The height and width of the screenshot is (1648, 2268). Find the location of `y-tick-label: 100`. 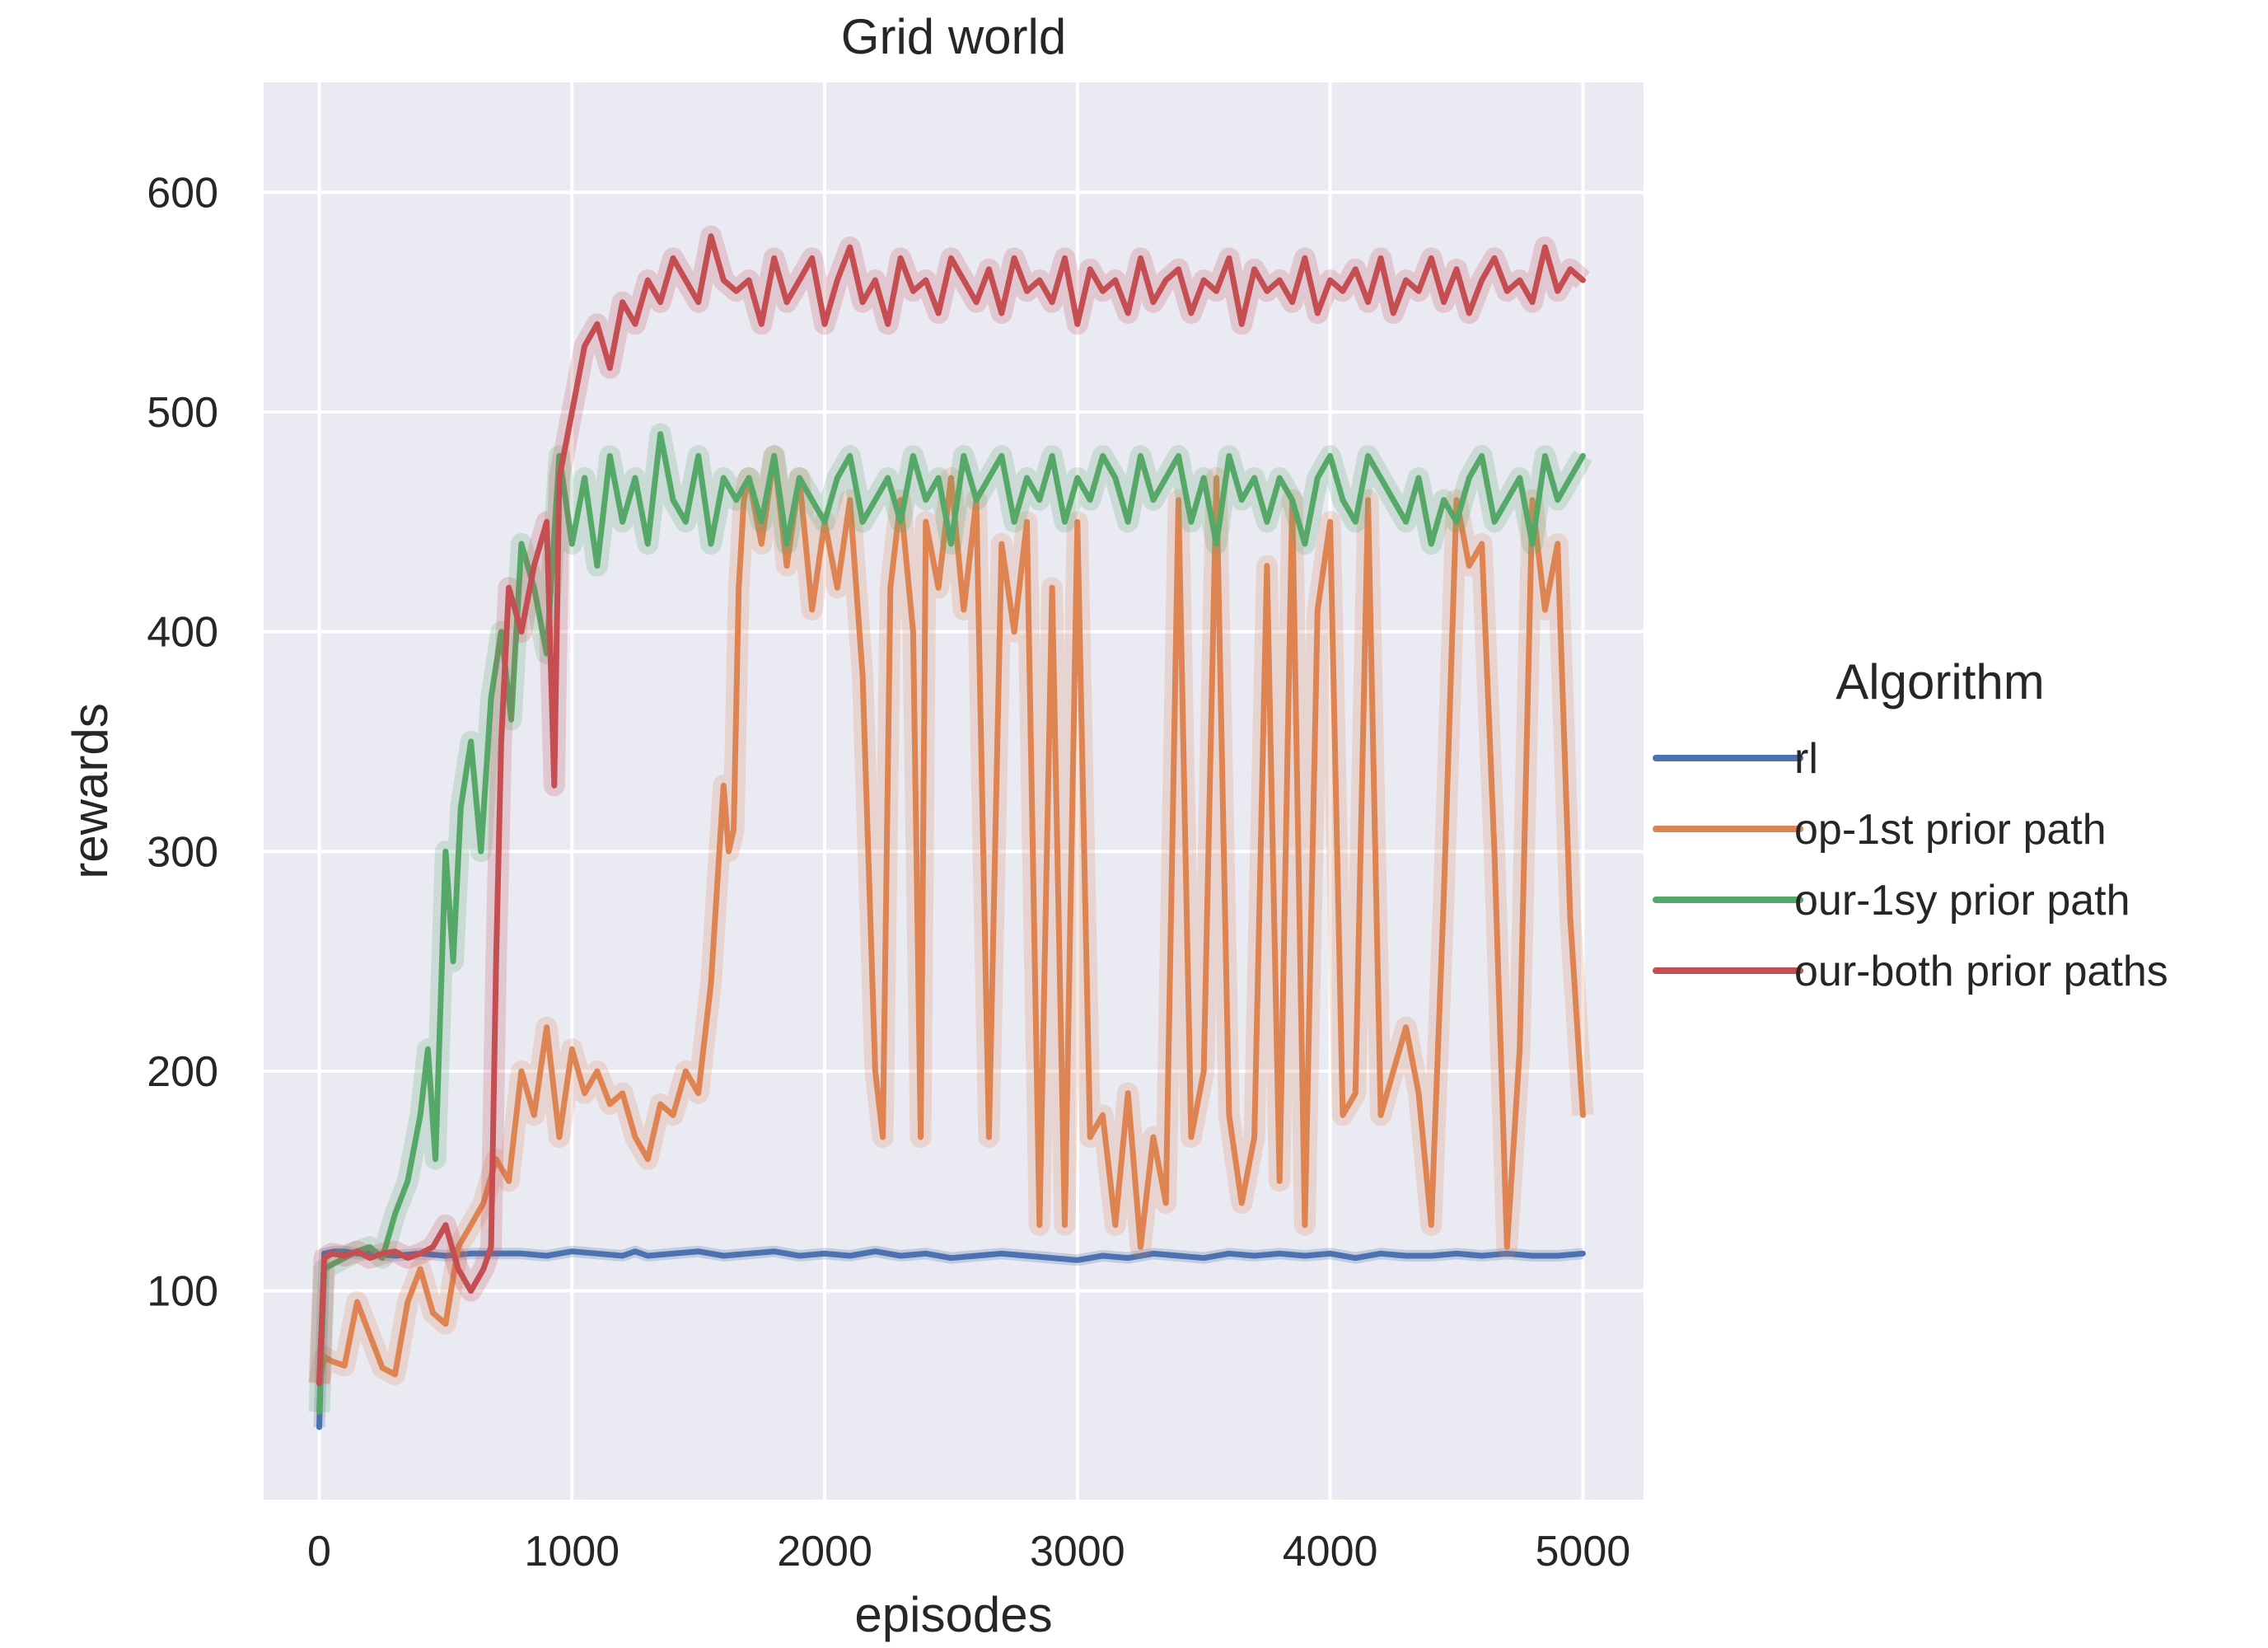

y-tick-label: 100 is located at coordinates (183, 1292).